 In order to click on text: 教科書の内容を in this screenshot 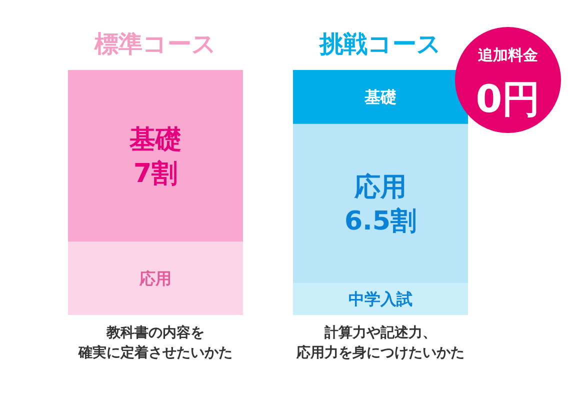, I will do `click(155, 332)`.